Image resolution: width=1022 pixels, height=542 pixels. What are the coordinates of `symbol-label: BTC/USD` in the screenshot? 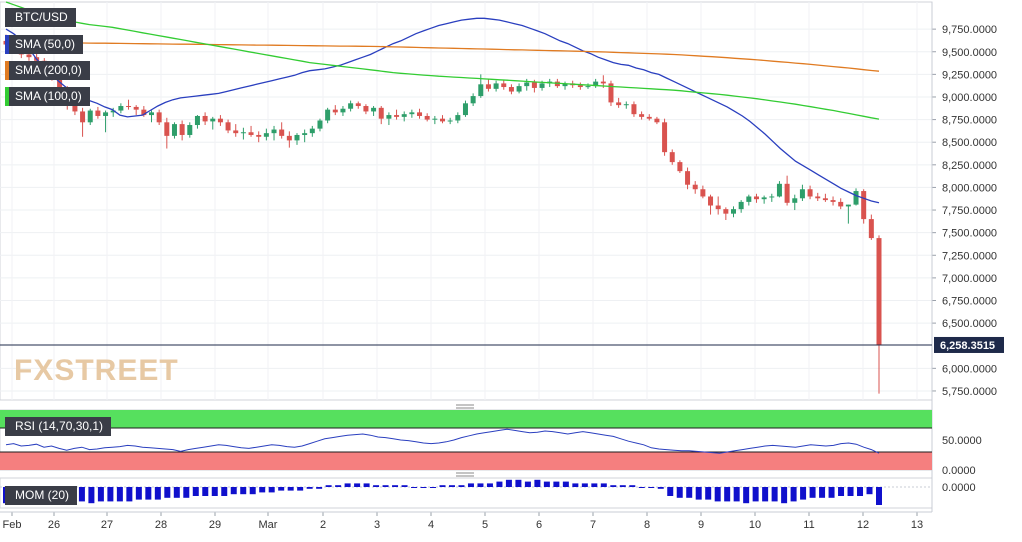 It's located at (40, 17).